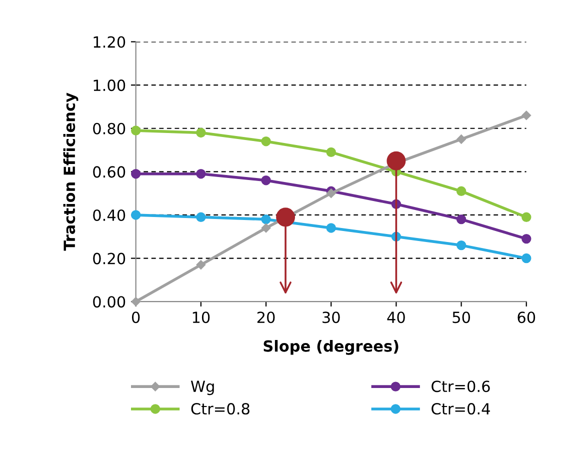  What do you see at coordinates (461, 386) in the screenshot?
I see `legend-label: Ctr=0.6` at bounding box center [461, 386].